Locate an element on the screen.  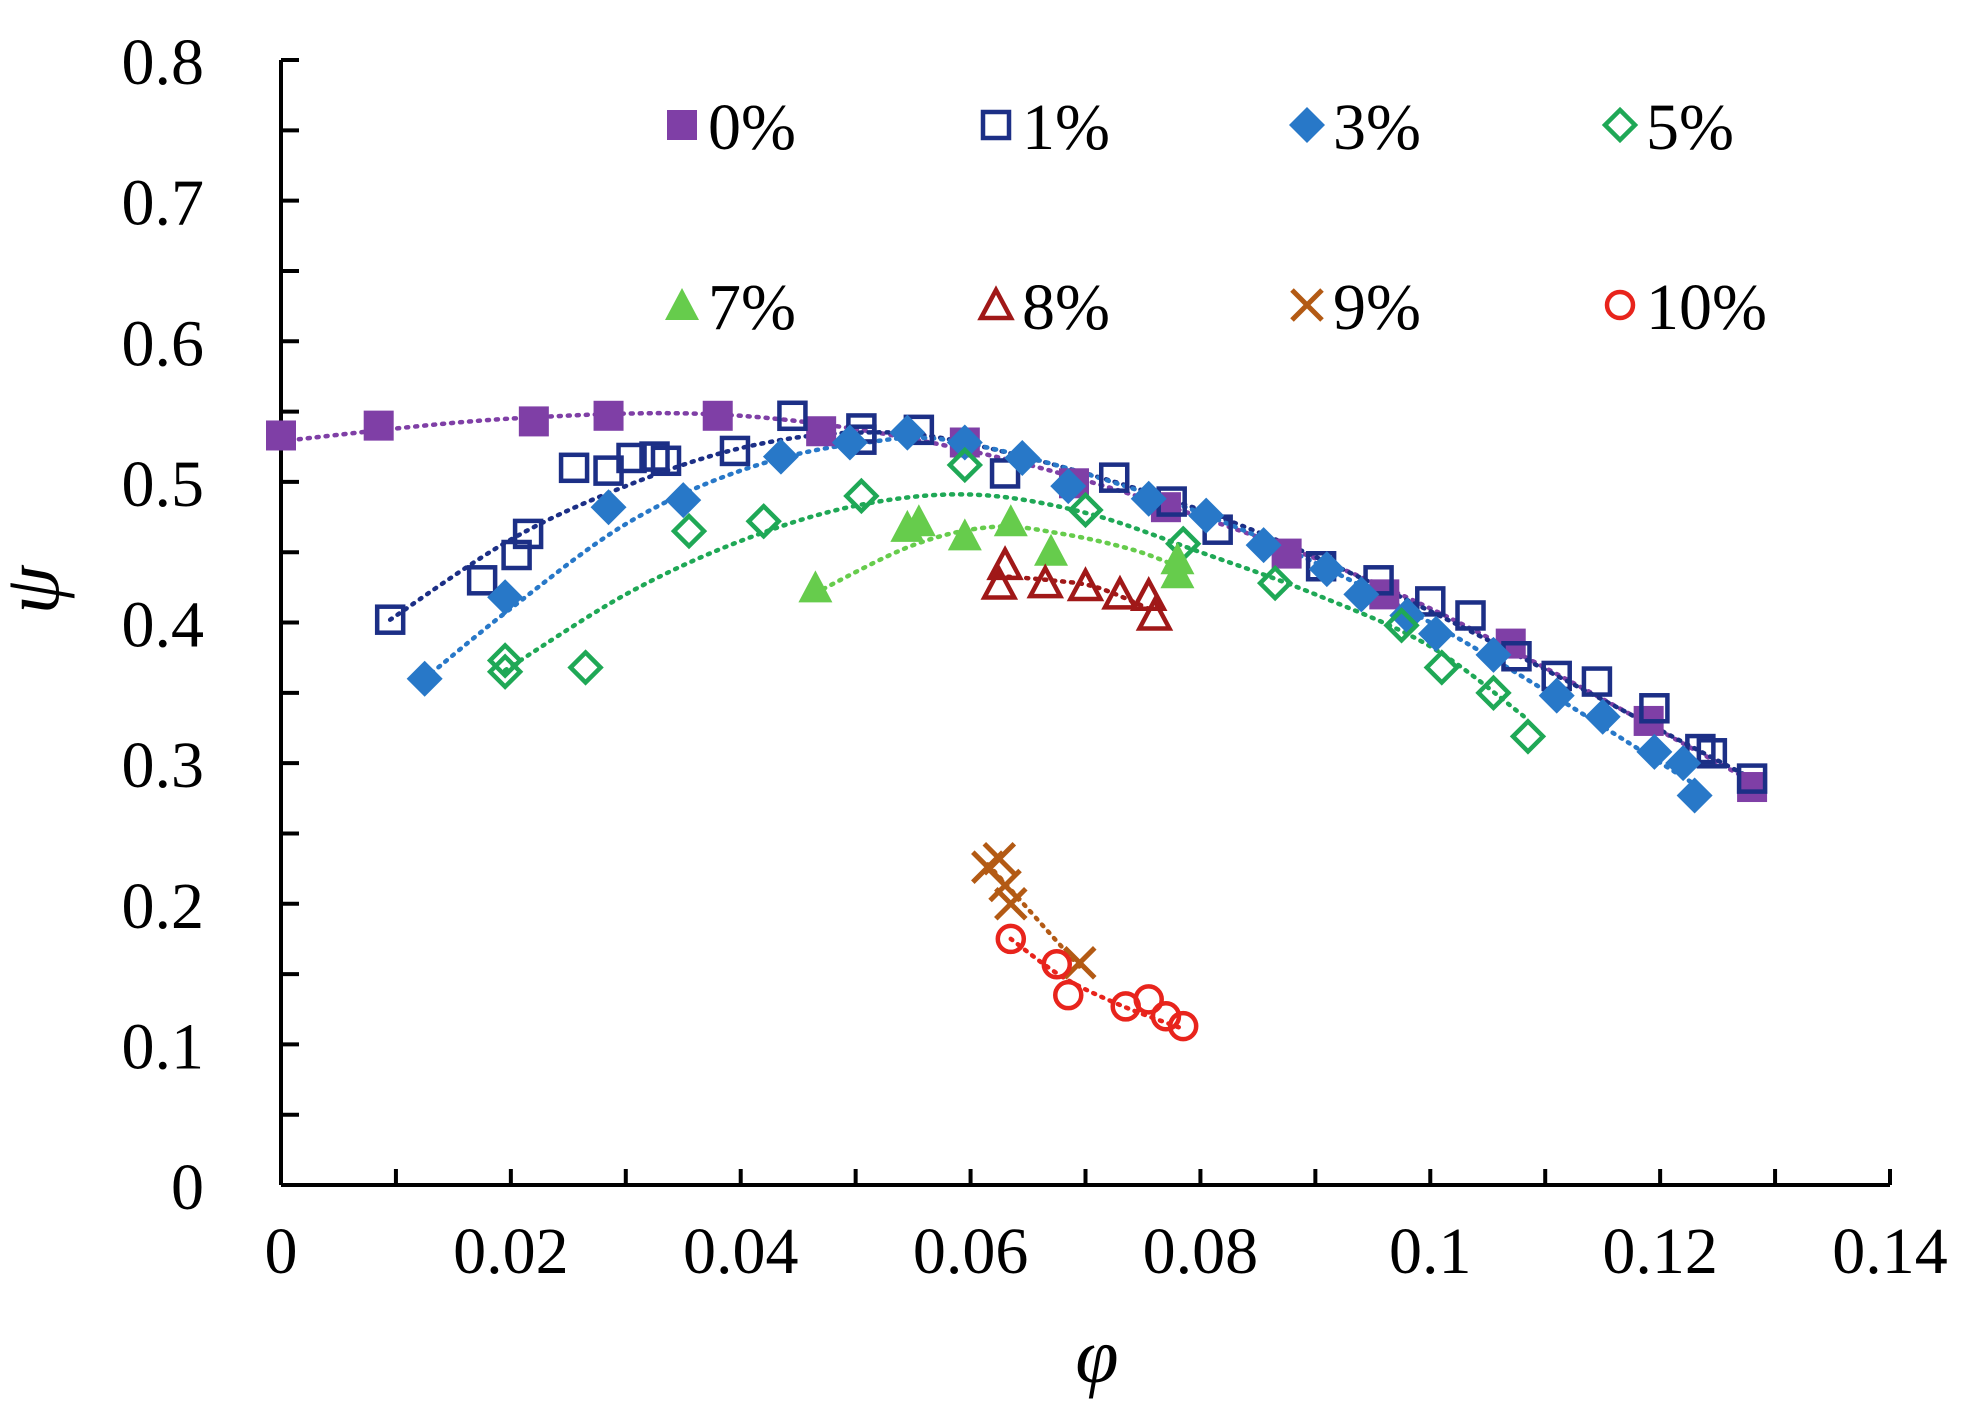
trendline-8pct is located at coordinates (1077, 593).